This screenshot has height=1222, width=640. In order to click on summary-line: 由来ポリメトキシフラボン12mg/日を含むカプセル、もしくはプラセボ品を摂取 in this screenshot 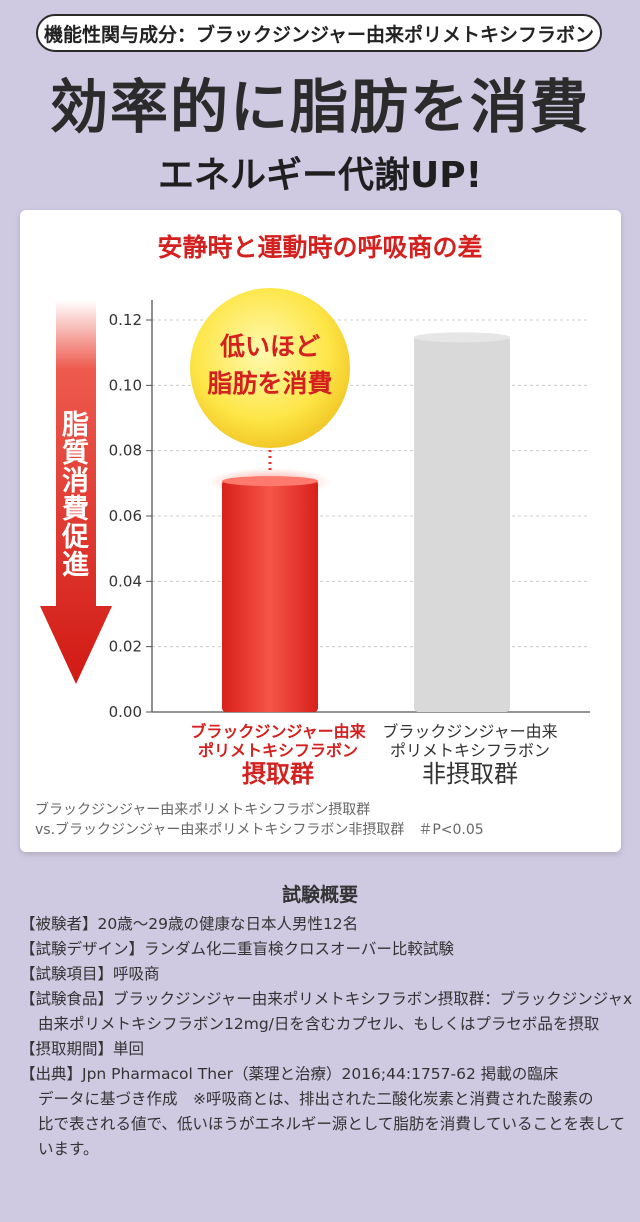, I will do `click(319, 1024)`.